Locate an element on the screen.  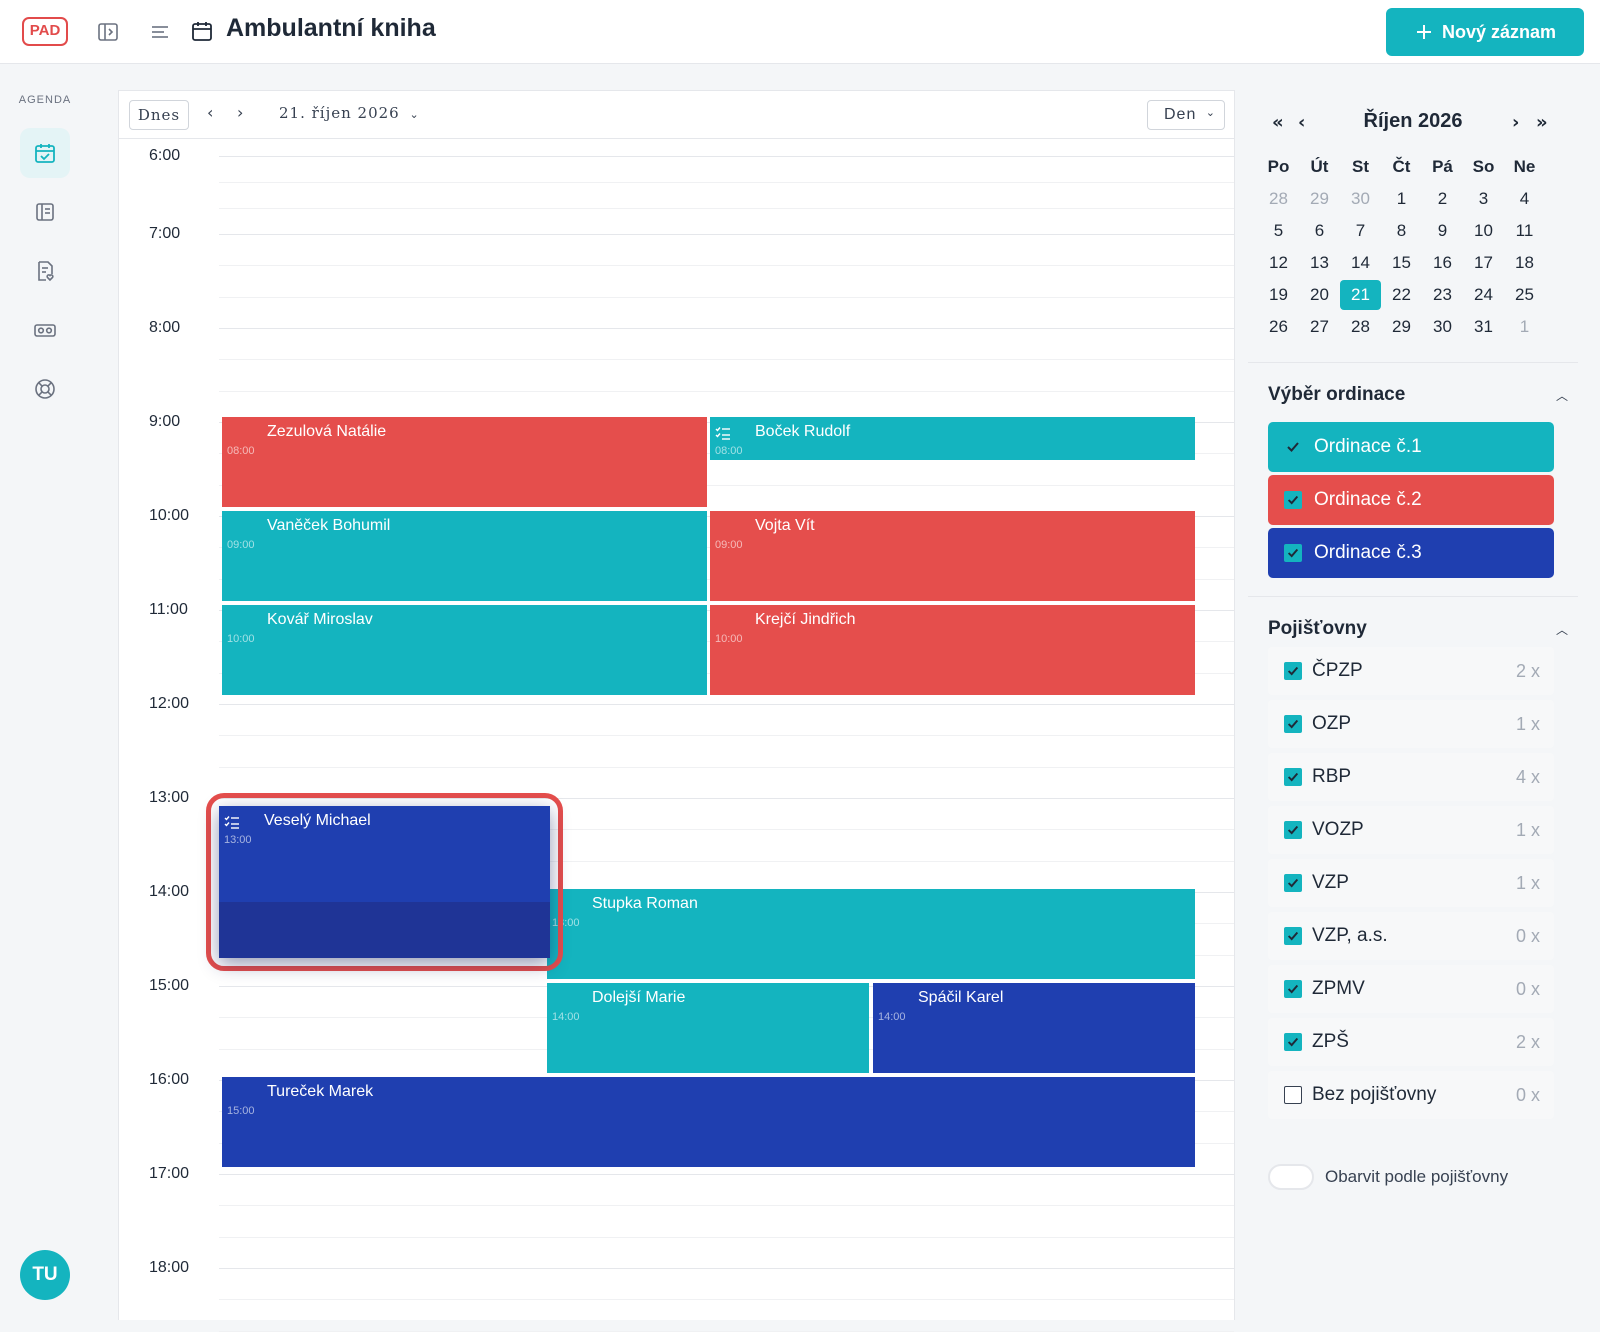
event-zezulova: Zezulová Natálie 08:00 is located at coordinates (464, 462).